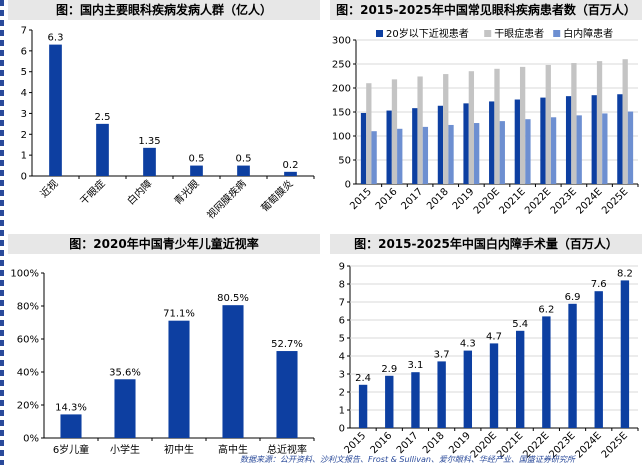 The height and width of the screenshot is (465, 642). I want to click on y-tick-label: 3, so click(24, 114).